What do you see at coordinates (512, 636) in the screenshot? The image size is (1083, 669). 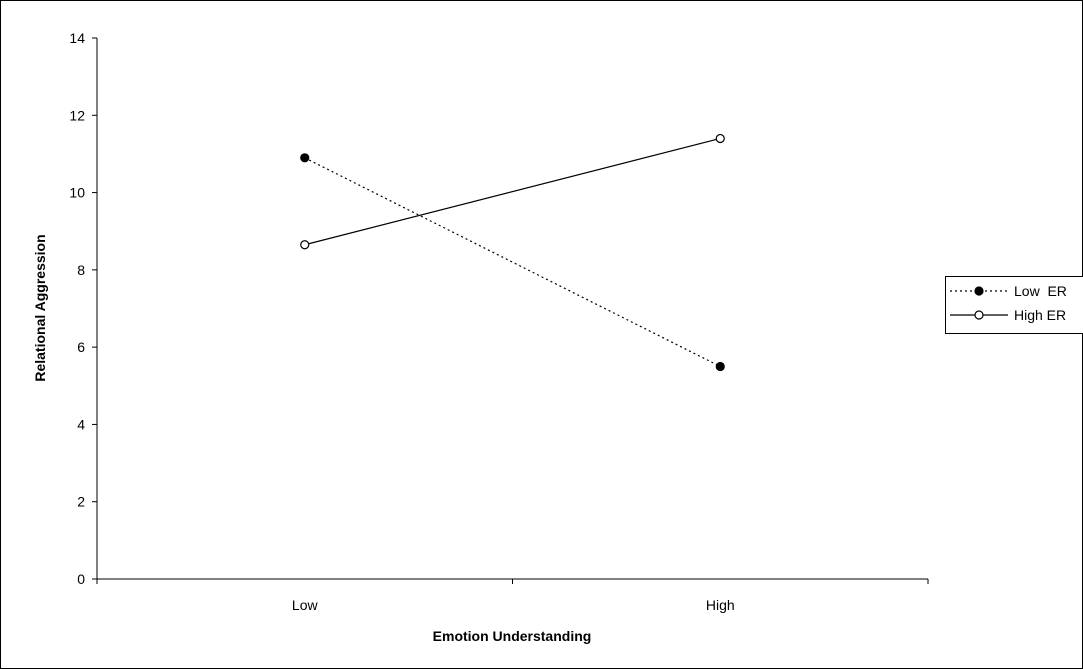 I see `x-axis-title: Emotion Understanding` at bounding box center [512, 636].